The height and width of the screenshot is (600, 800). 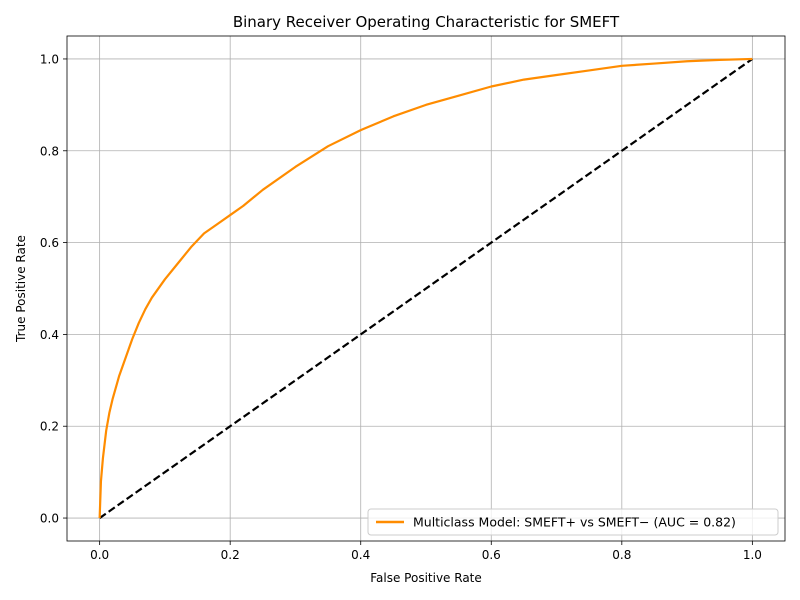 I want to click on y-tick-label: 0.8, so click(x=49, y=151).